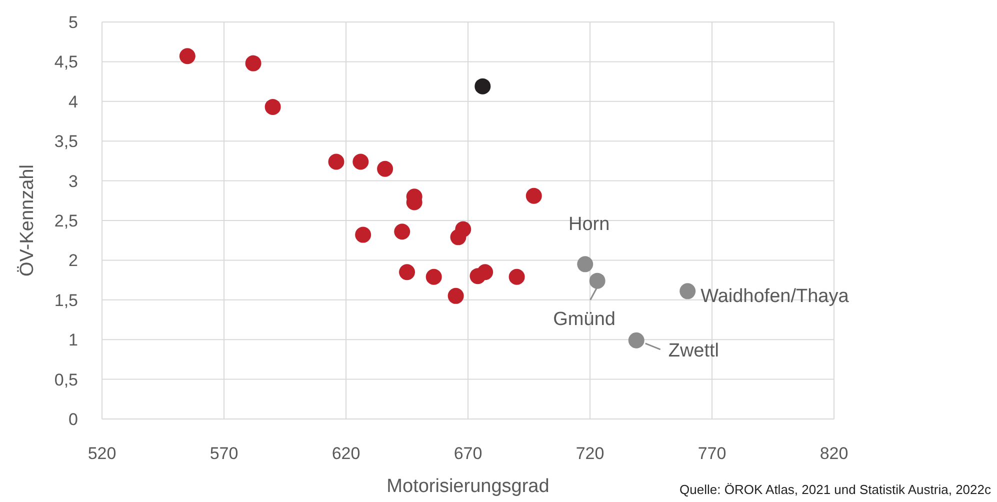 The image size is (997, 502). What do you see at coordinates (584, 319) in the screenshot?
I see `annotation: Gmünd` at bounding box center [584, 319].